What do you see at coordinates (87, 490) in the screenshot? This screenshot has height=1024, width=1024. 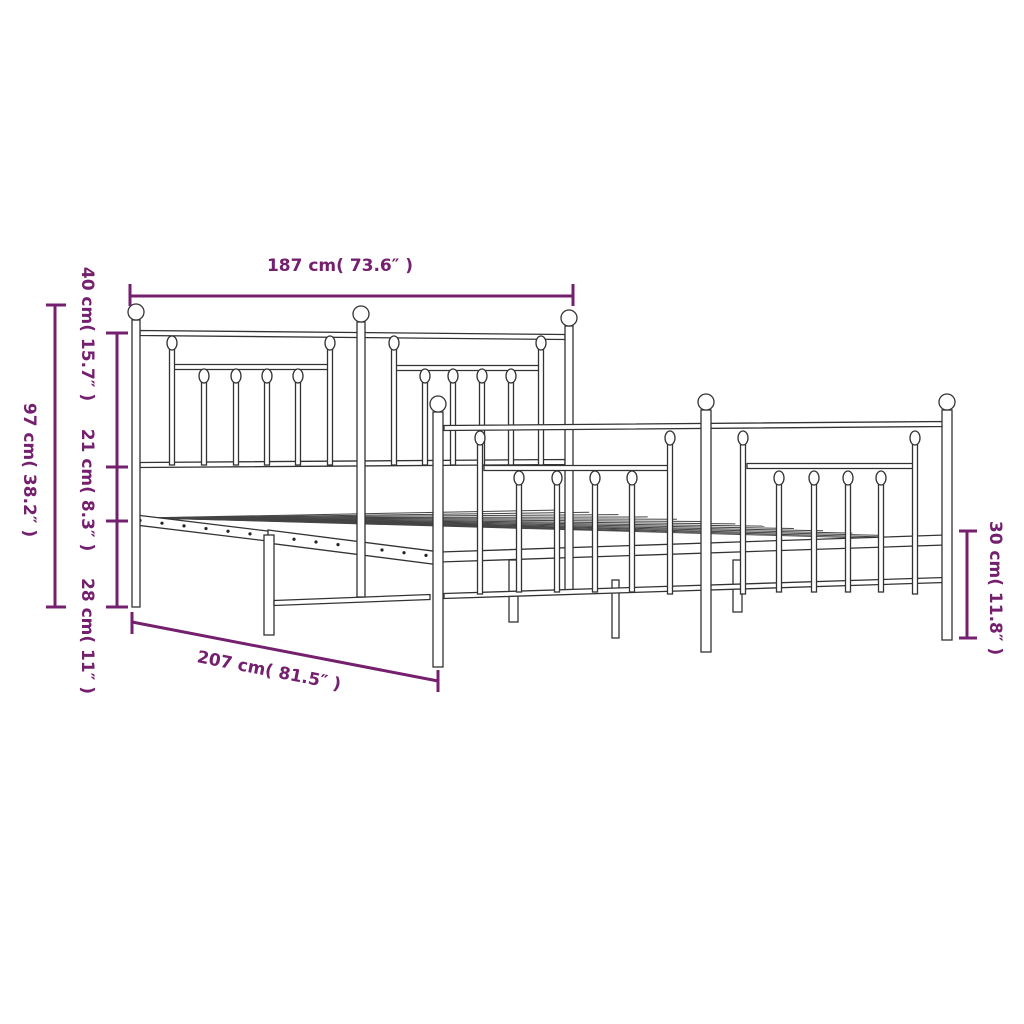 I see `headboard-middle-label: 21 cm( 8.3″ )` at bounding box center [87, 490].